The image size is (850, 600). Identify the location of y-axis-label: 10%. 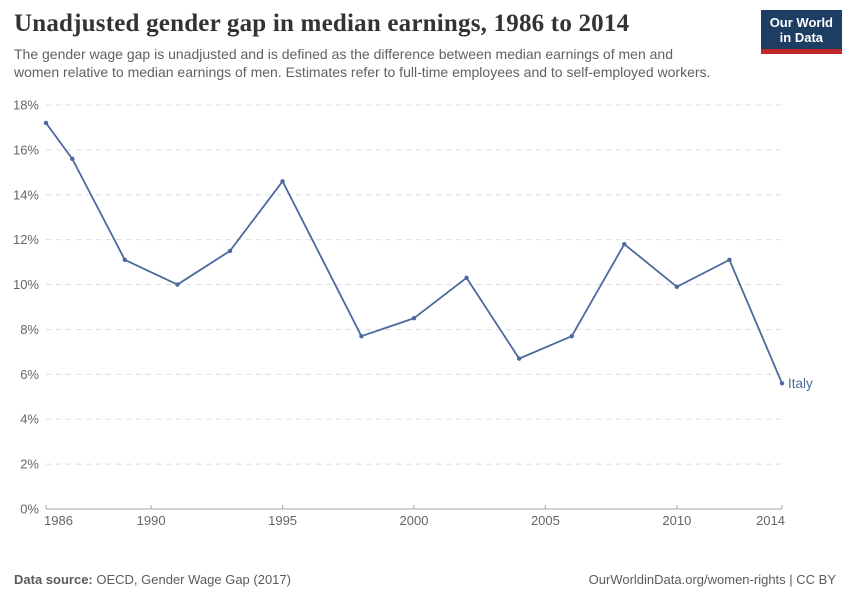
(26, 284).